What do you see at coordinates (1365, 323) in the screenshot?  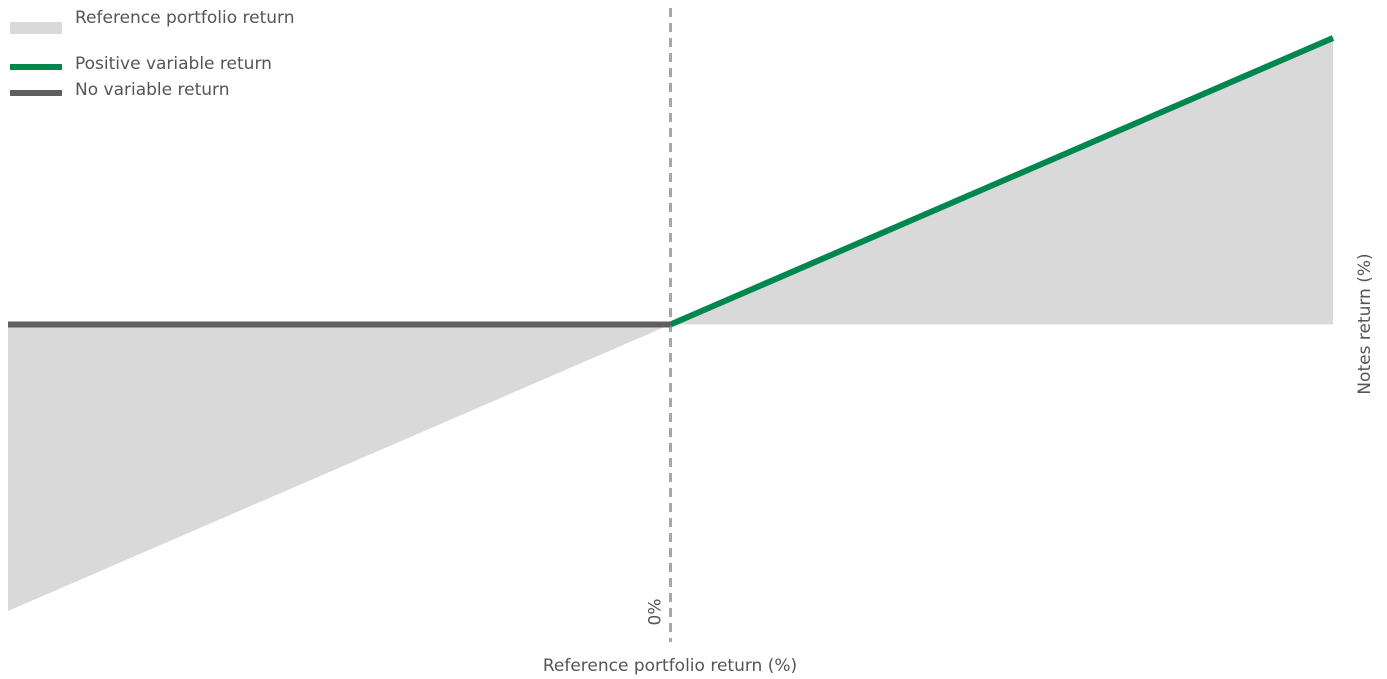 I see `y-axis-label: Notes return (%)` at bounding box center [1365, 323].